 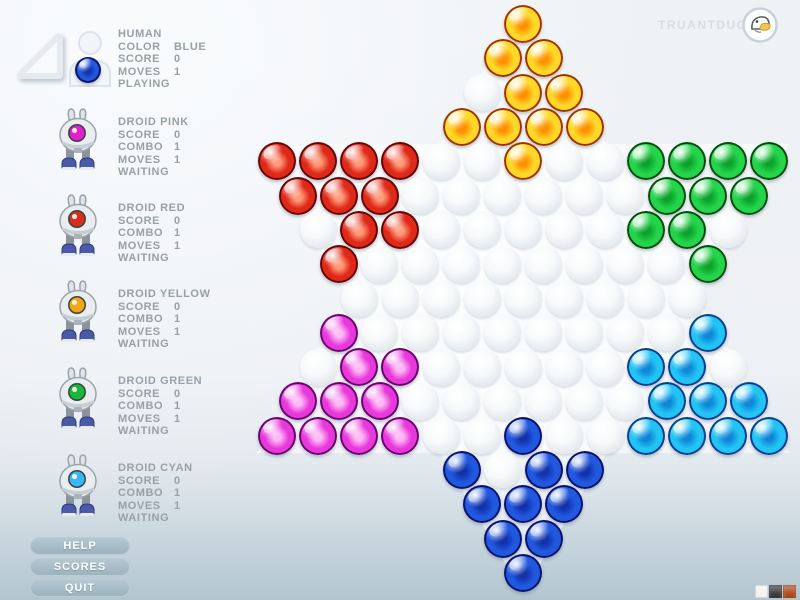 I want to click on theme-swatch-dark, so click(x=775, y=591).